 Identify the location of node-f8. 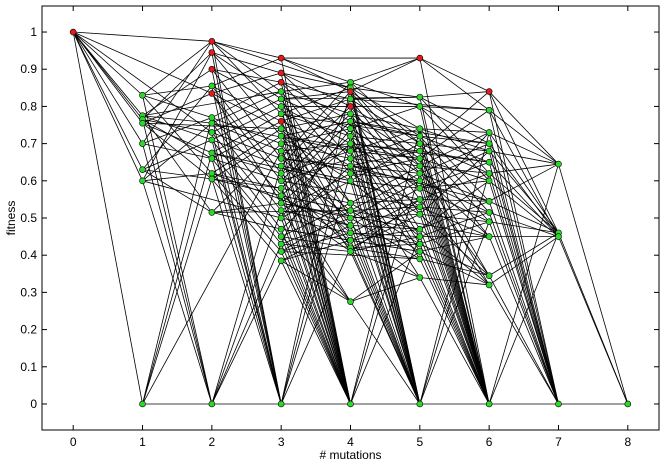
(489, 181).